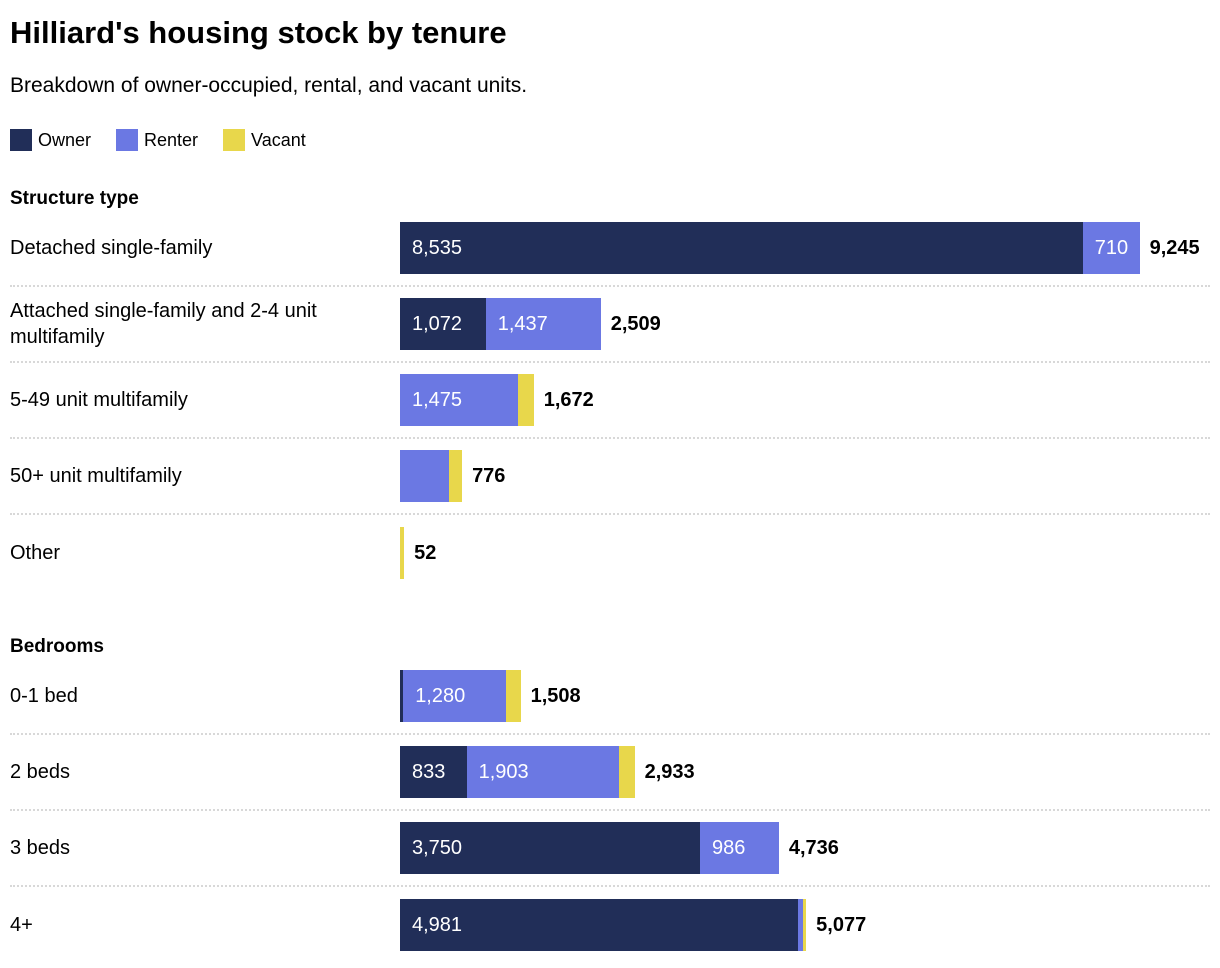 Image resolution: width=1220 pixels, height=968 pixels. What do you see at coordinates (96, 476) in the screenshot?
I see `row-label: 50+ unit multifamily` at bounding box center [96, 476].